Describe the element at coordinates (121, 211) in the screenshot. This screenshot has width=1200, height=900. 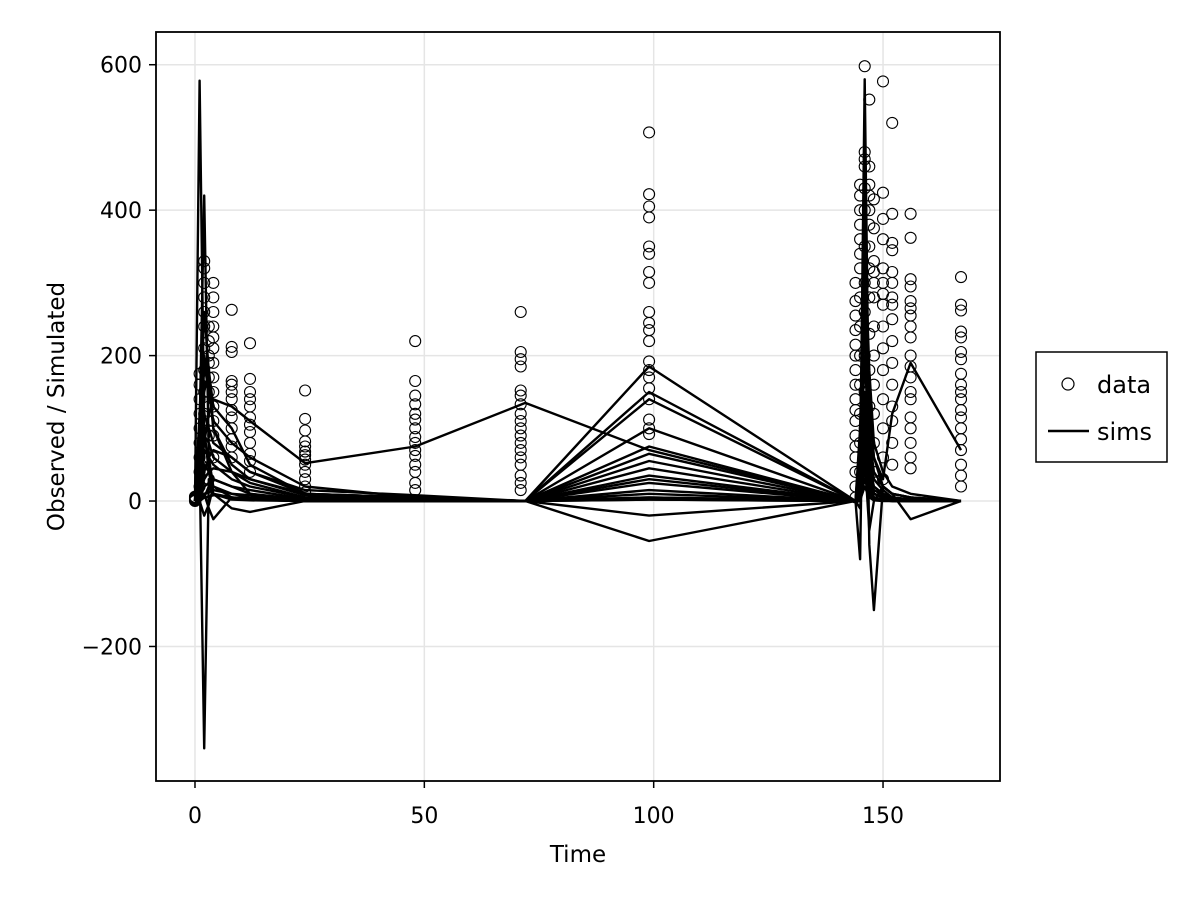
I see `y-tick-label: 400` at that location.